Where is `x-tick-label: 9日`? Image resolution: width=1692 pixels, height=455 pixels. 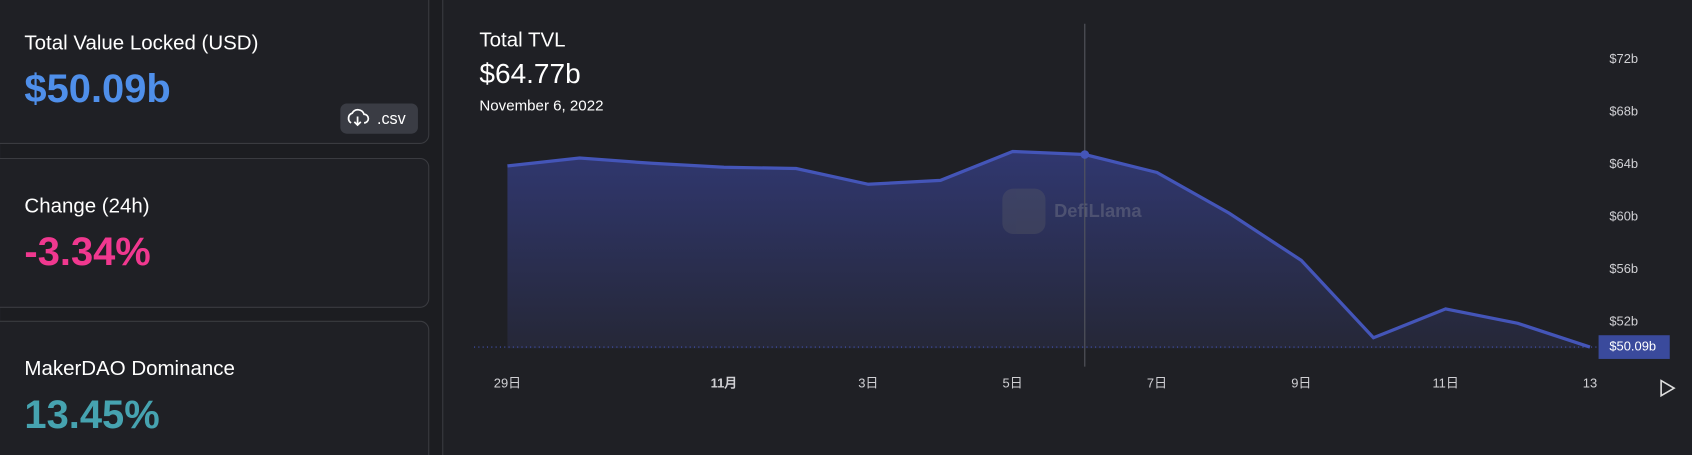
x-tick-label: 9日 is located at coordinates (1301, 382).